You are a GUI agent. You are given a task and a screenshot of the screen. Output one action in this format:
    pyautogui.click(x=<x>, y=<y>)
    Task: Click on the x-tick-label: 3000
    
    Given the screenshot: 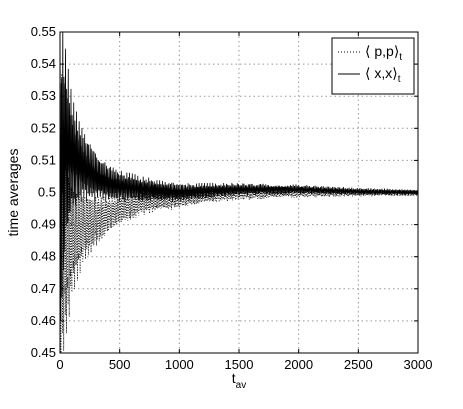 What is the action you would take?
    pyautogui.click(x=418, y=364)
    